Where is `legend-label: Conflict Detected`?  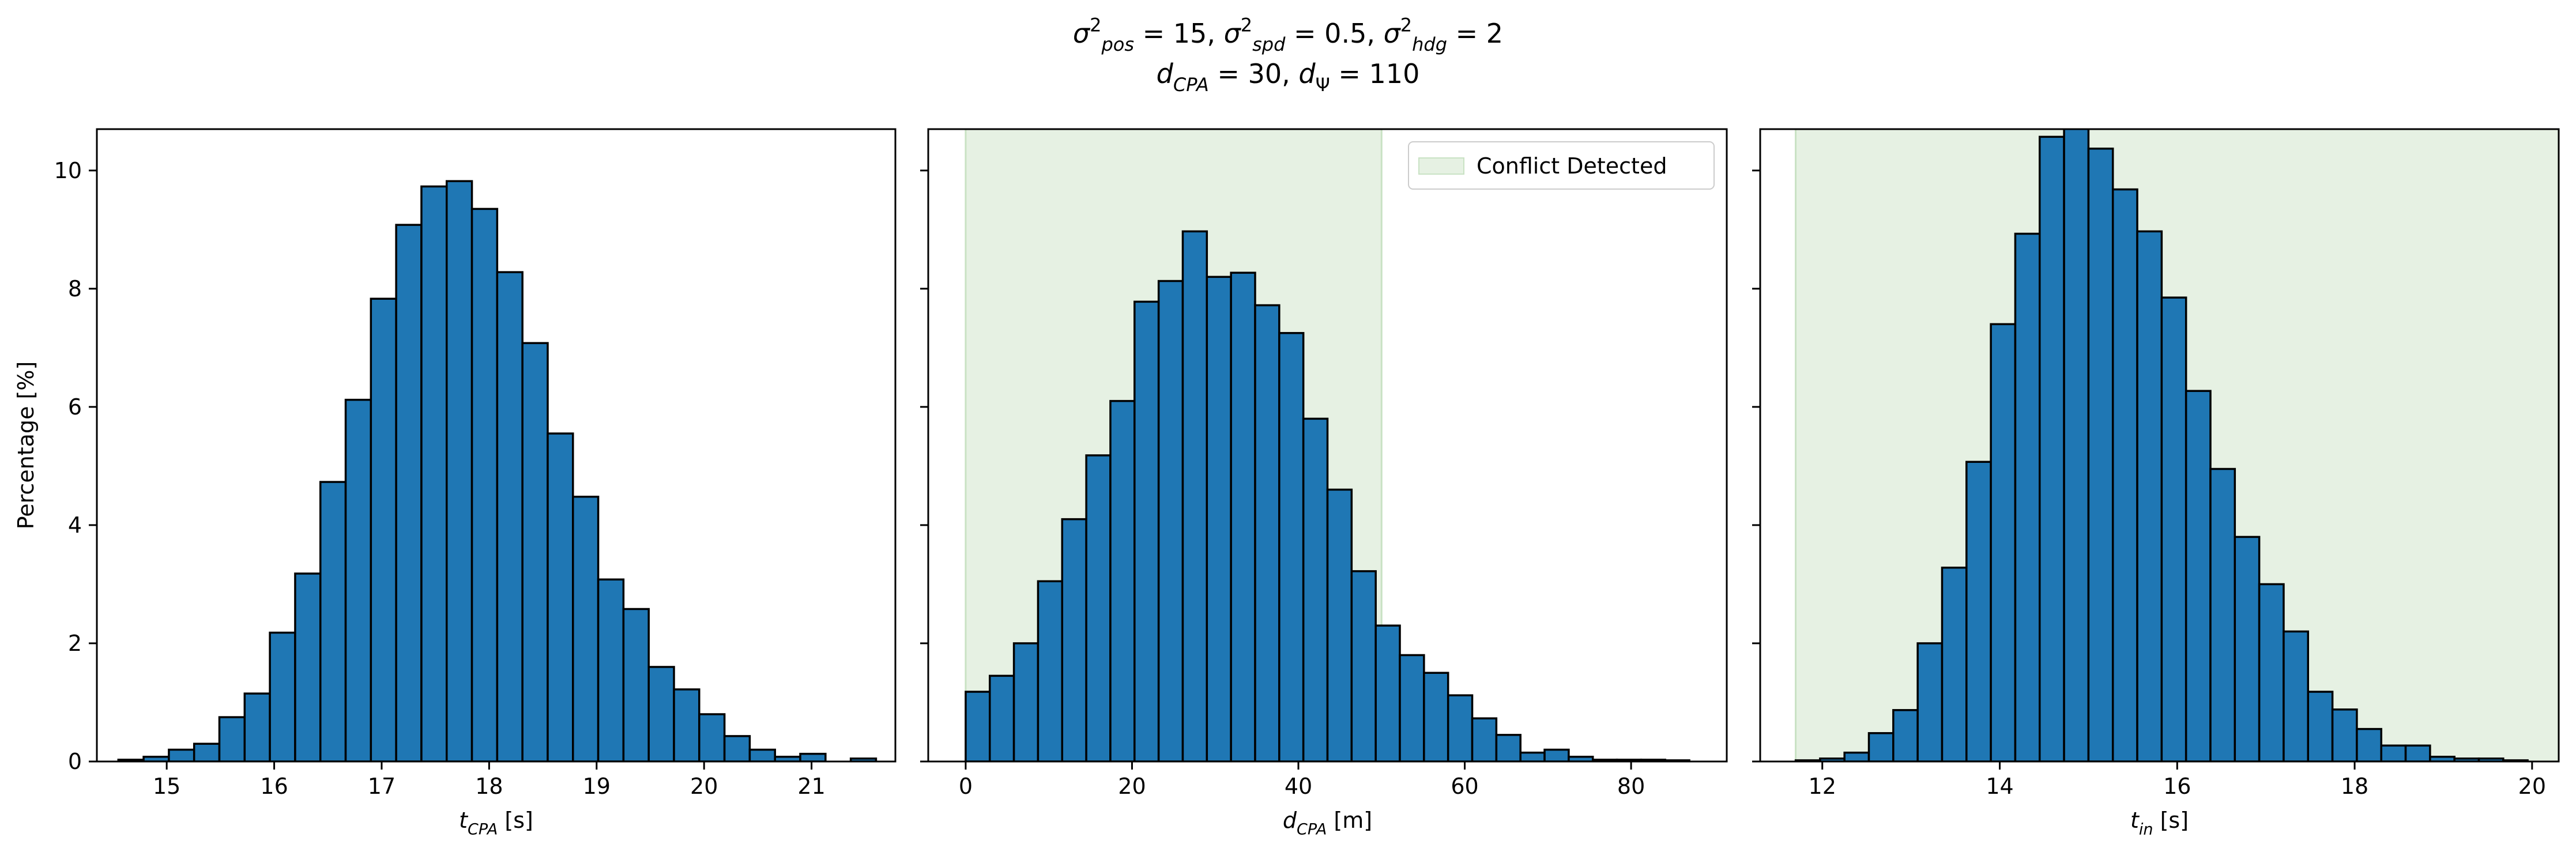
legend-label: Conflict Detected is located at coordinates (1572, 166).